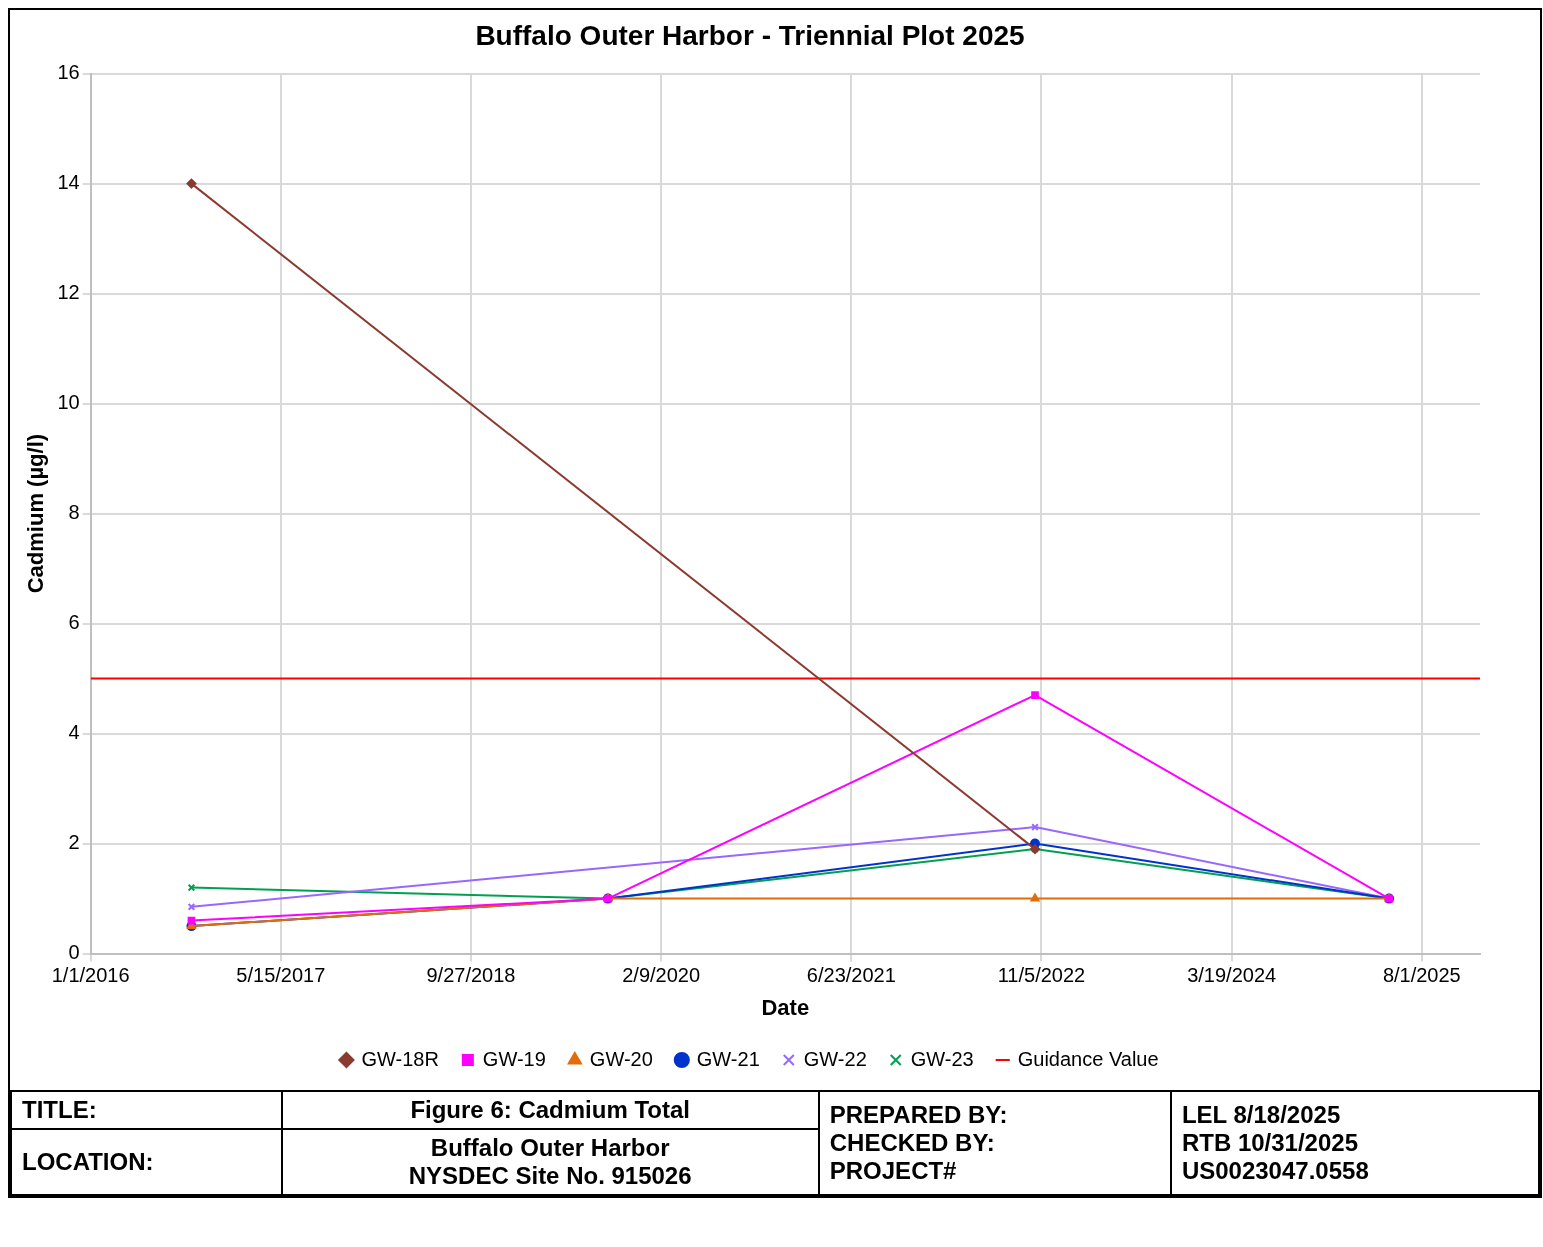 This screenshot has width=1543, height=1247. Describe the element at coordinates (68, 72) in the screenshot. I see `y-tick-label: 16` at that location.